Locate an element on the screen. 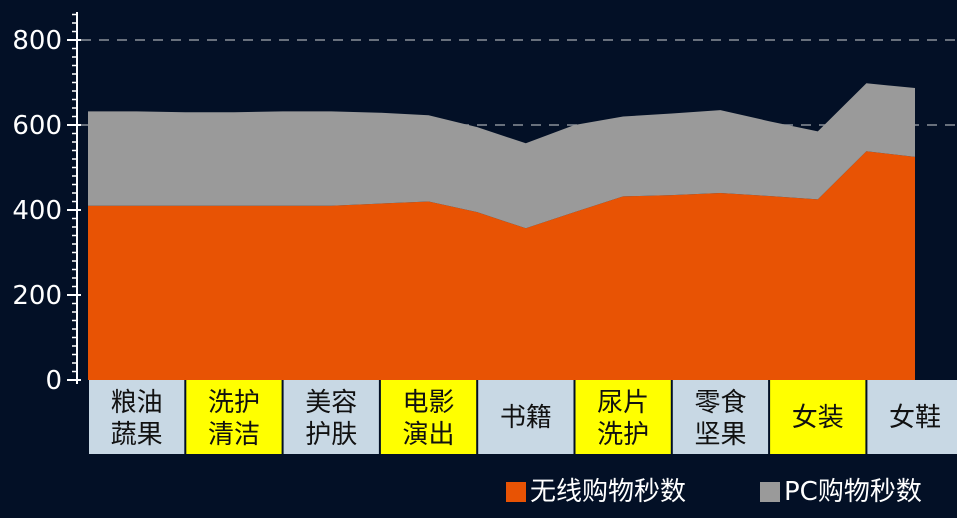 The image size is (957, 518). category-label: 书籍 is located at coordinates (526, 418).